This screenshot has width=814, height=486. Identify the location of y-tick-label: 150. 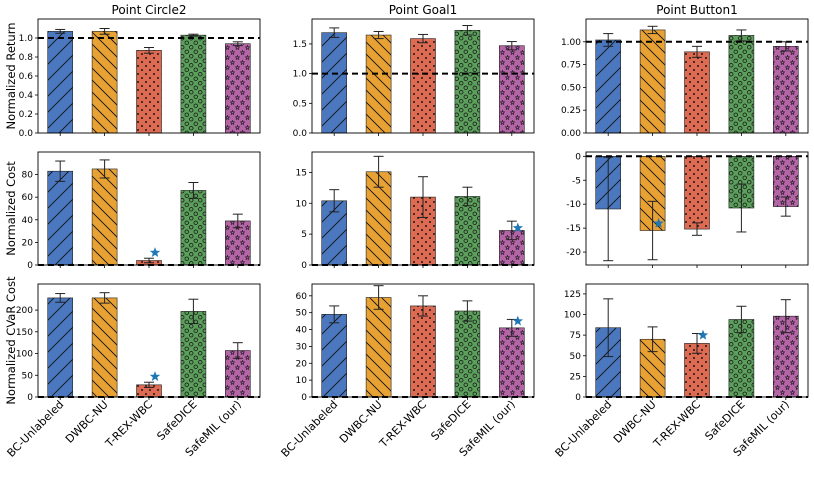
(24, 333).